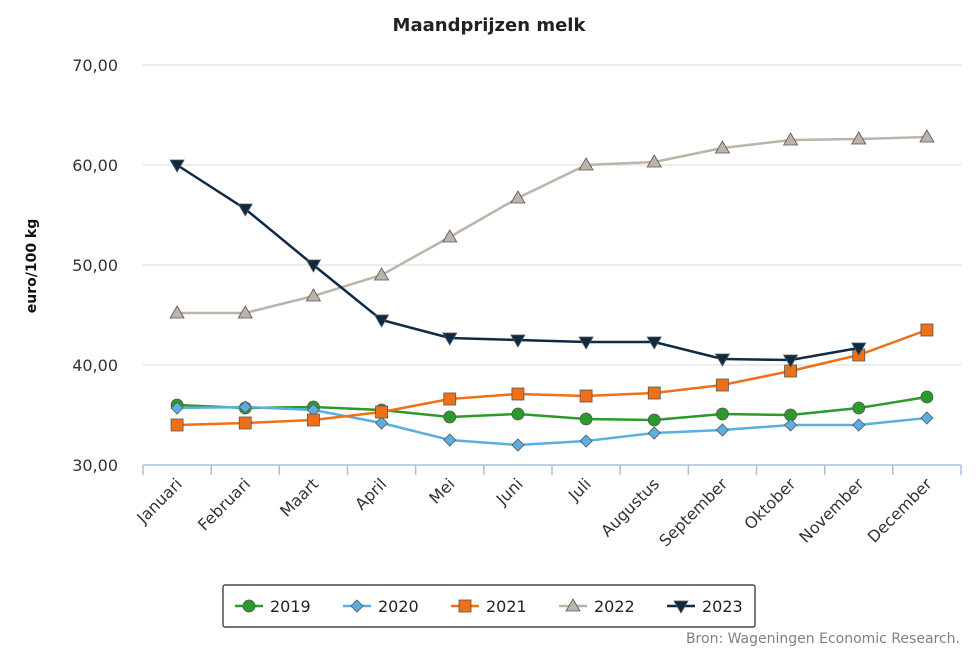 This screenshot has width=978, height=652. What do you see at coordinates (370, 493) in the screenshot?
I see `x-tick-label: April` at bounding box center [370, 493].